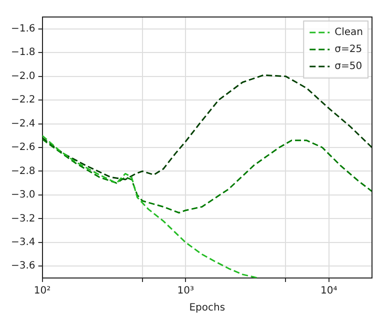 Image resolution: width=384 pixels, height=324 pixels. Describe the element at coordinates (185, 291) in the screenshot. I see `x-tick-label: 10³` at that location.